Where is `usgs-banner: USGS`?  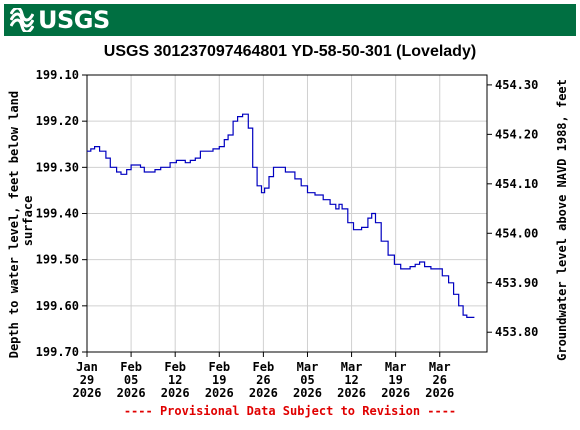
usgs-banner: USGS is located at coordinates (290, 20).